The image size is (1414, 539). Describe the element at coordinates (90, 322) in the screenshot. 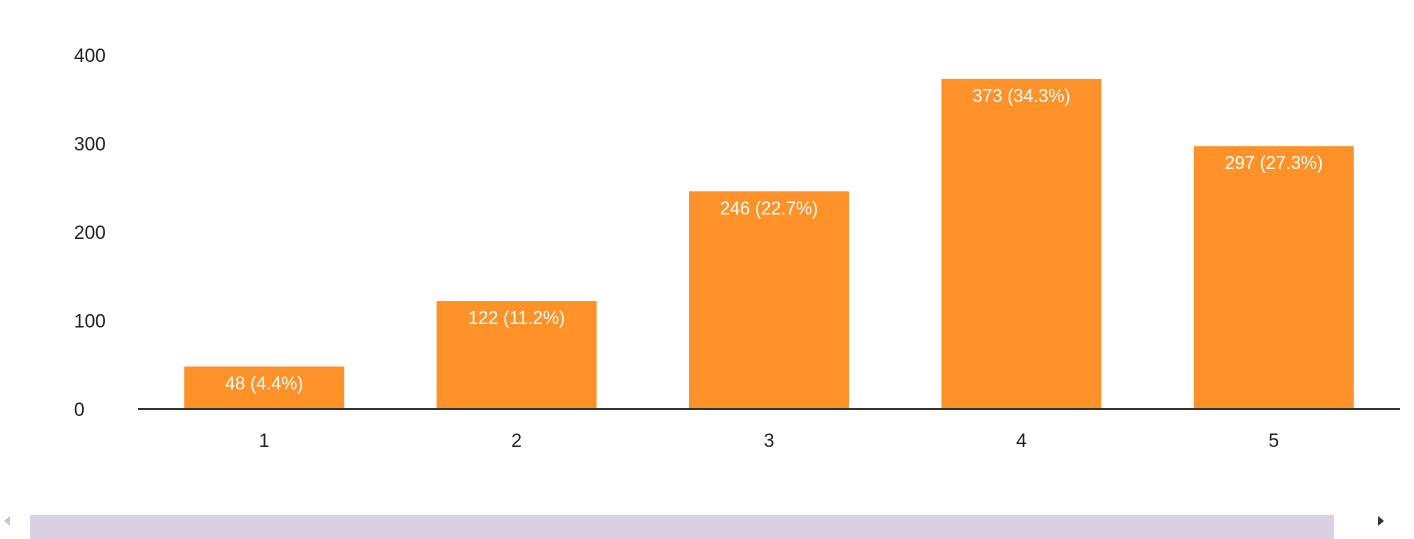

I see `y-tick-label: 100` at that location.